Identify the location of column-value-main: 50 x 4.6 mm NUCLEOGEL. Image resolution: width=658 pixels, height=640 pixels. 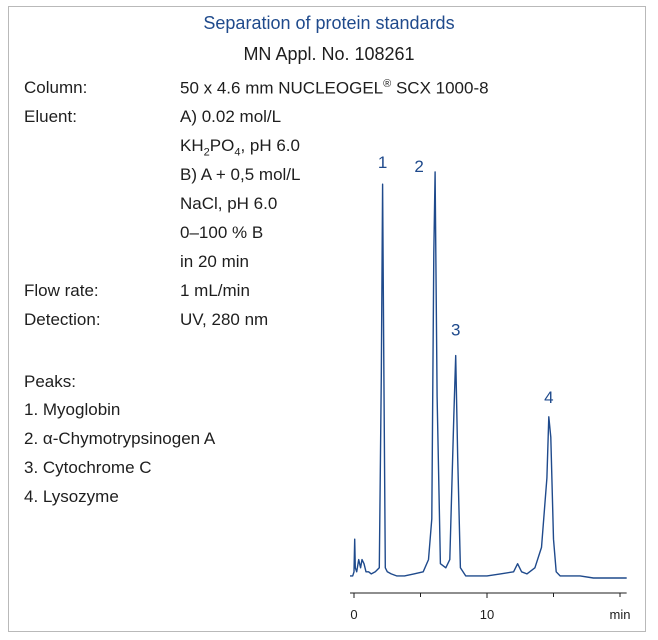
(282, 88).